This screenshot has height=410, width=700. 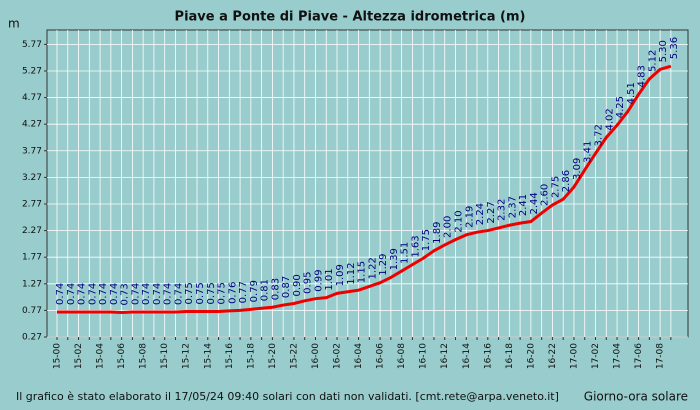 I want to click on y-tick-label: 0.77, so click(x=32, y=311).